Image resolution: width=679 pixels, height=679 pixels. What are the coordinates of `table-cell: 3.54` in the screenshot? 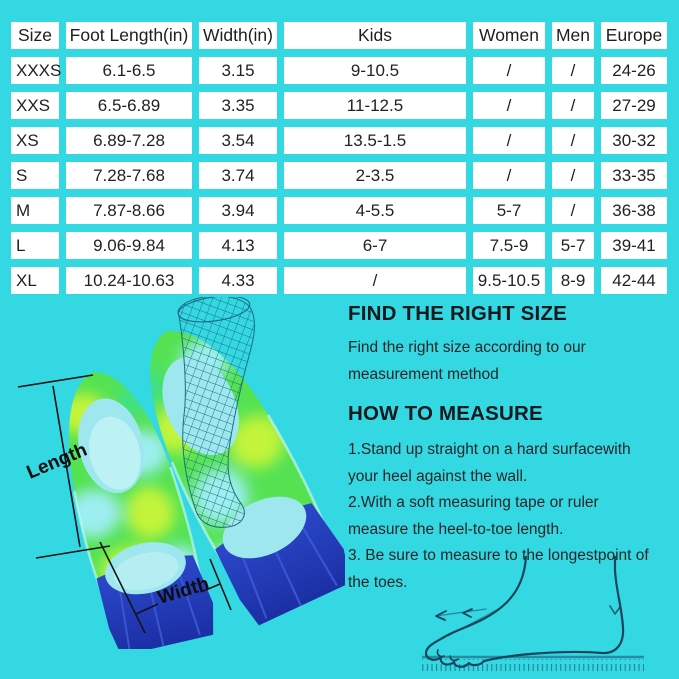 It's located at (238, 140).